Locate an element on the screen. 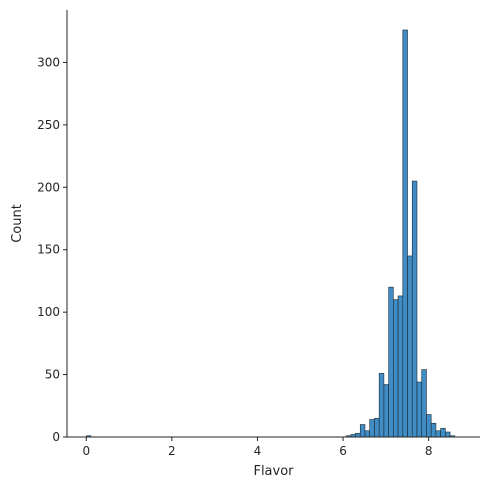 Image resolution: width=490 pixels, height=489 pixels. x-axis-label: Flavor is located at coordinates (273, 471).